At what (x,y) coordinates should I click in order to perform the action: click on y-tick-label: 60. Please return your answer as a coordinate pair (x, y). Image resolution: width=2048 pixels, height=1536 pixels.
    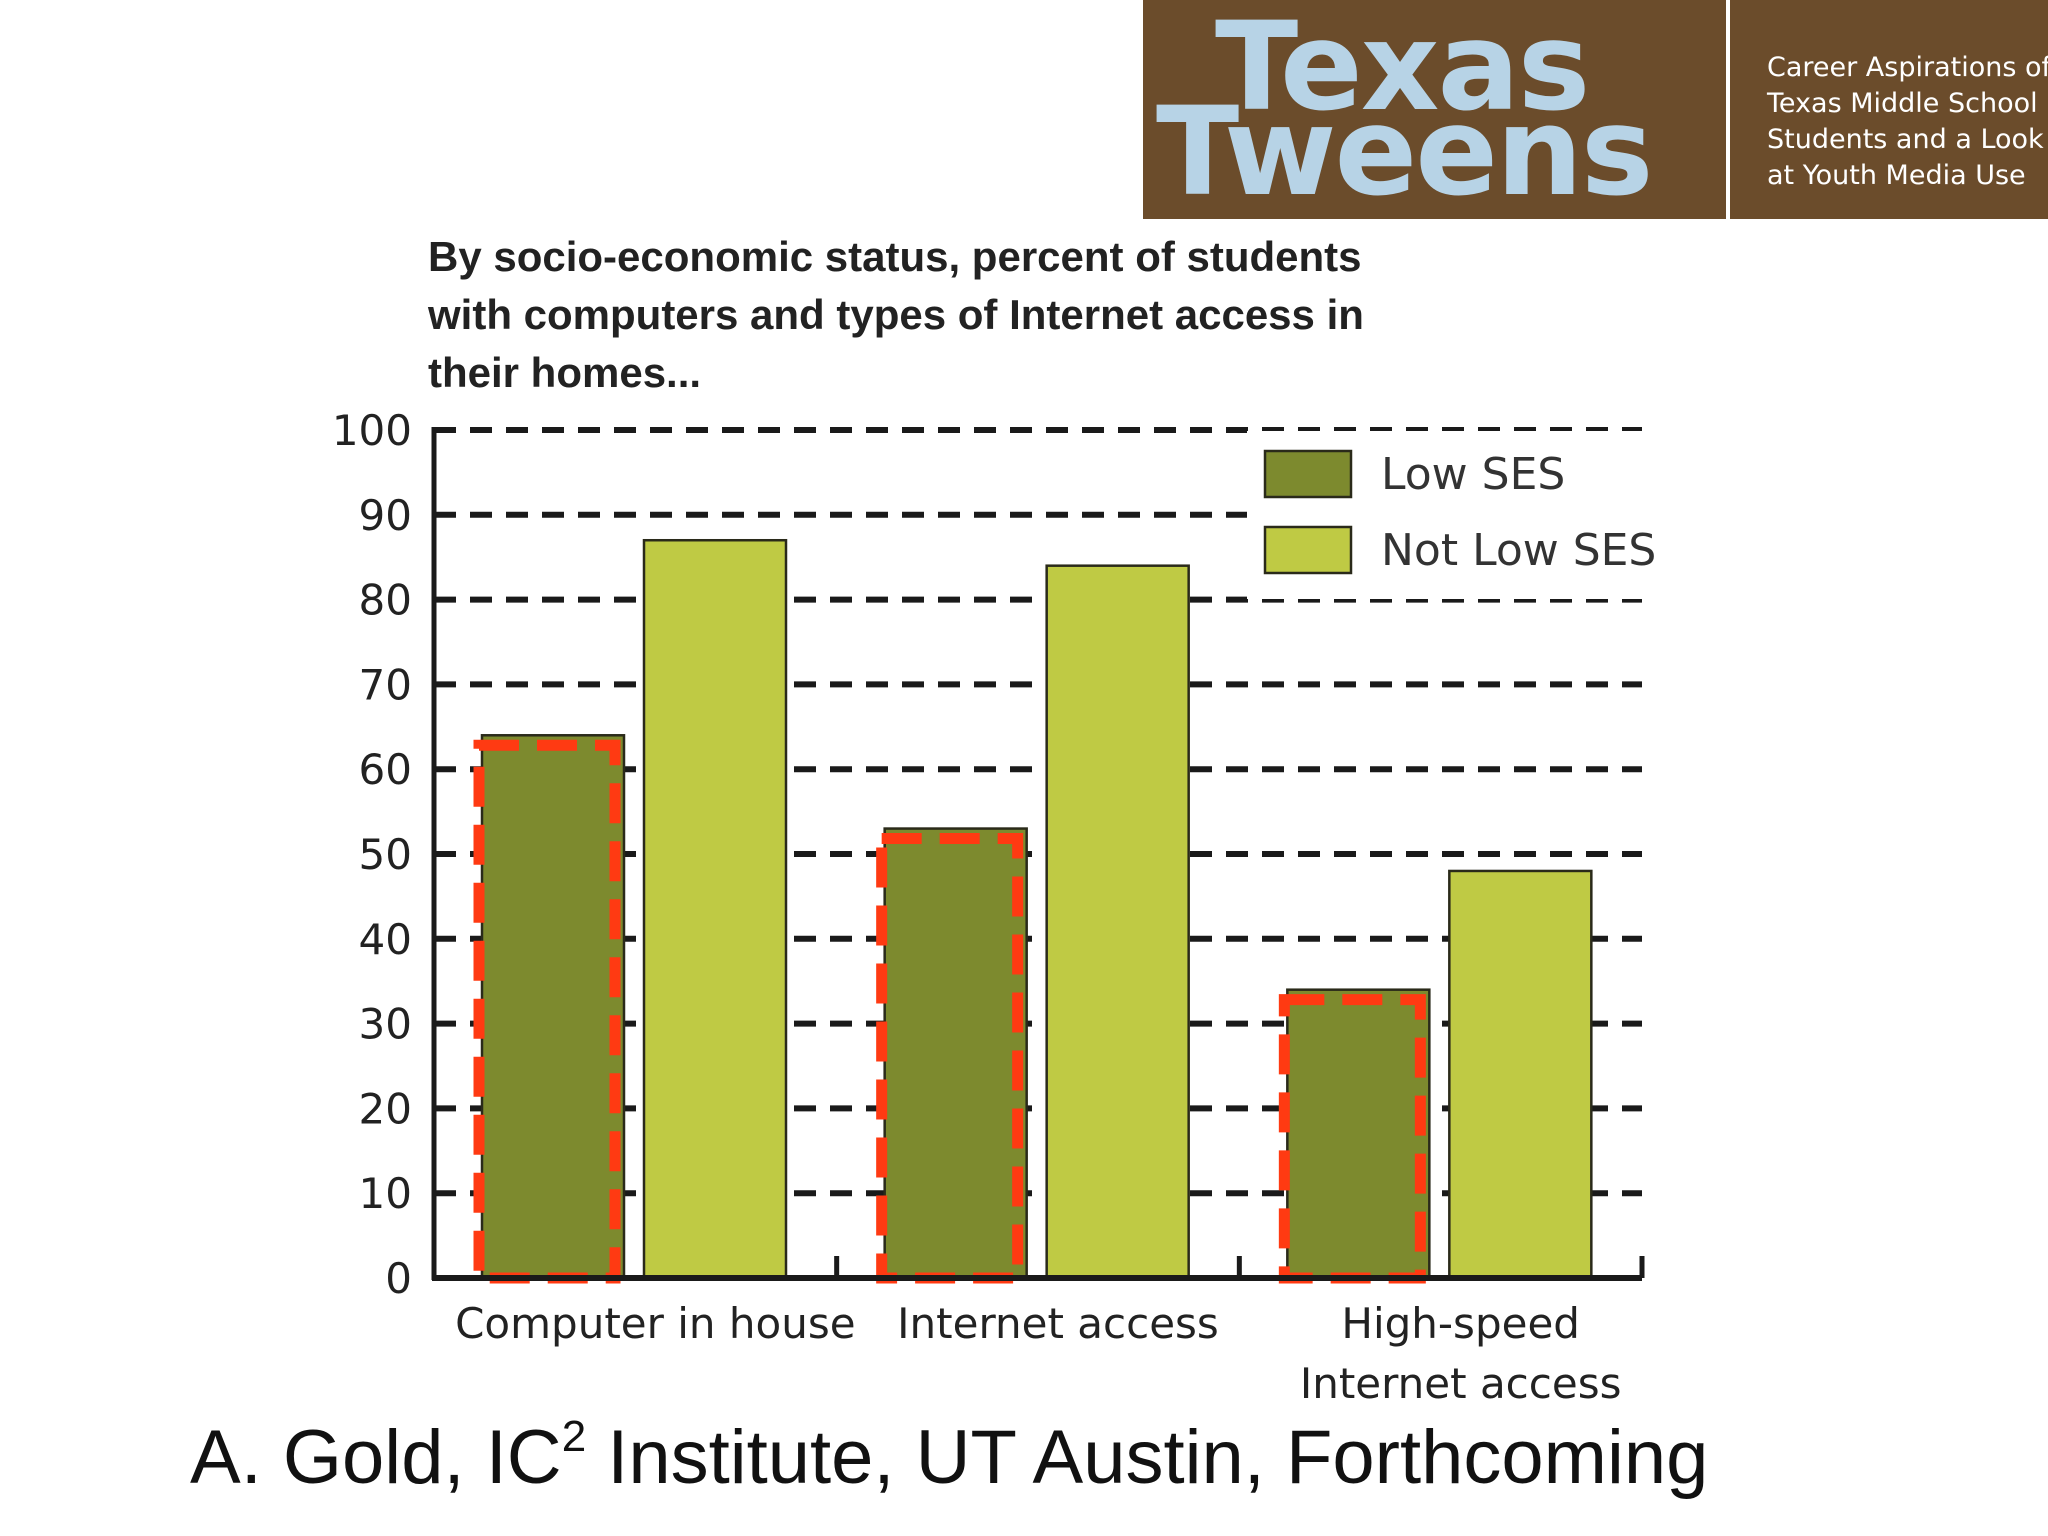
    Looking at the image, I should click on (385, 769).